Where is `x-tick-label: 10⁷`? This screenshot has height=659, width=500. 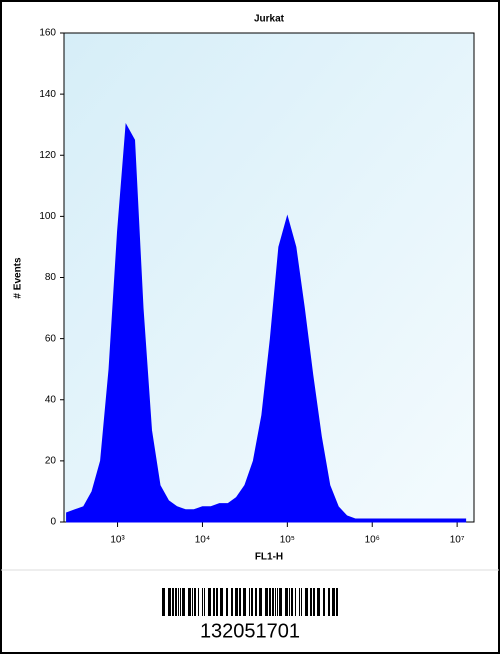 x-tick-label: 10⁷ is located at coordinates (457, 540).